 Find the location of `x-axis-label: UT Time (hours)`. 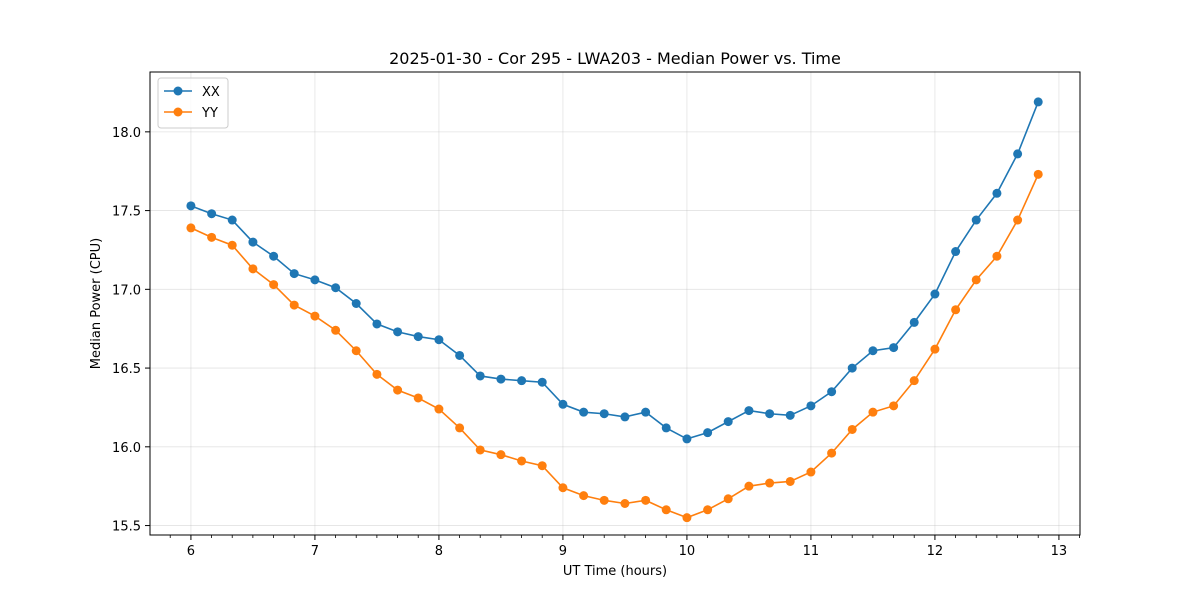

x-axis-label: UT Time (hours) is located at coordinates (615, 571).